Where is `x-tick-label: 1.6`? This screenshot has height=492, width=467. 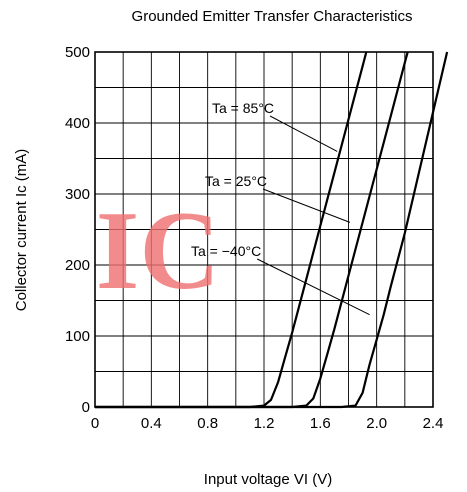
x-tick-label: 1.6 is located at coordinates (320, 423).